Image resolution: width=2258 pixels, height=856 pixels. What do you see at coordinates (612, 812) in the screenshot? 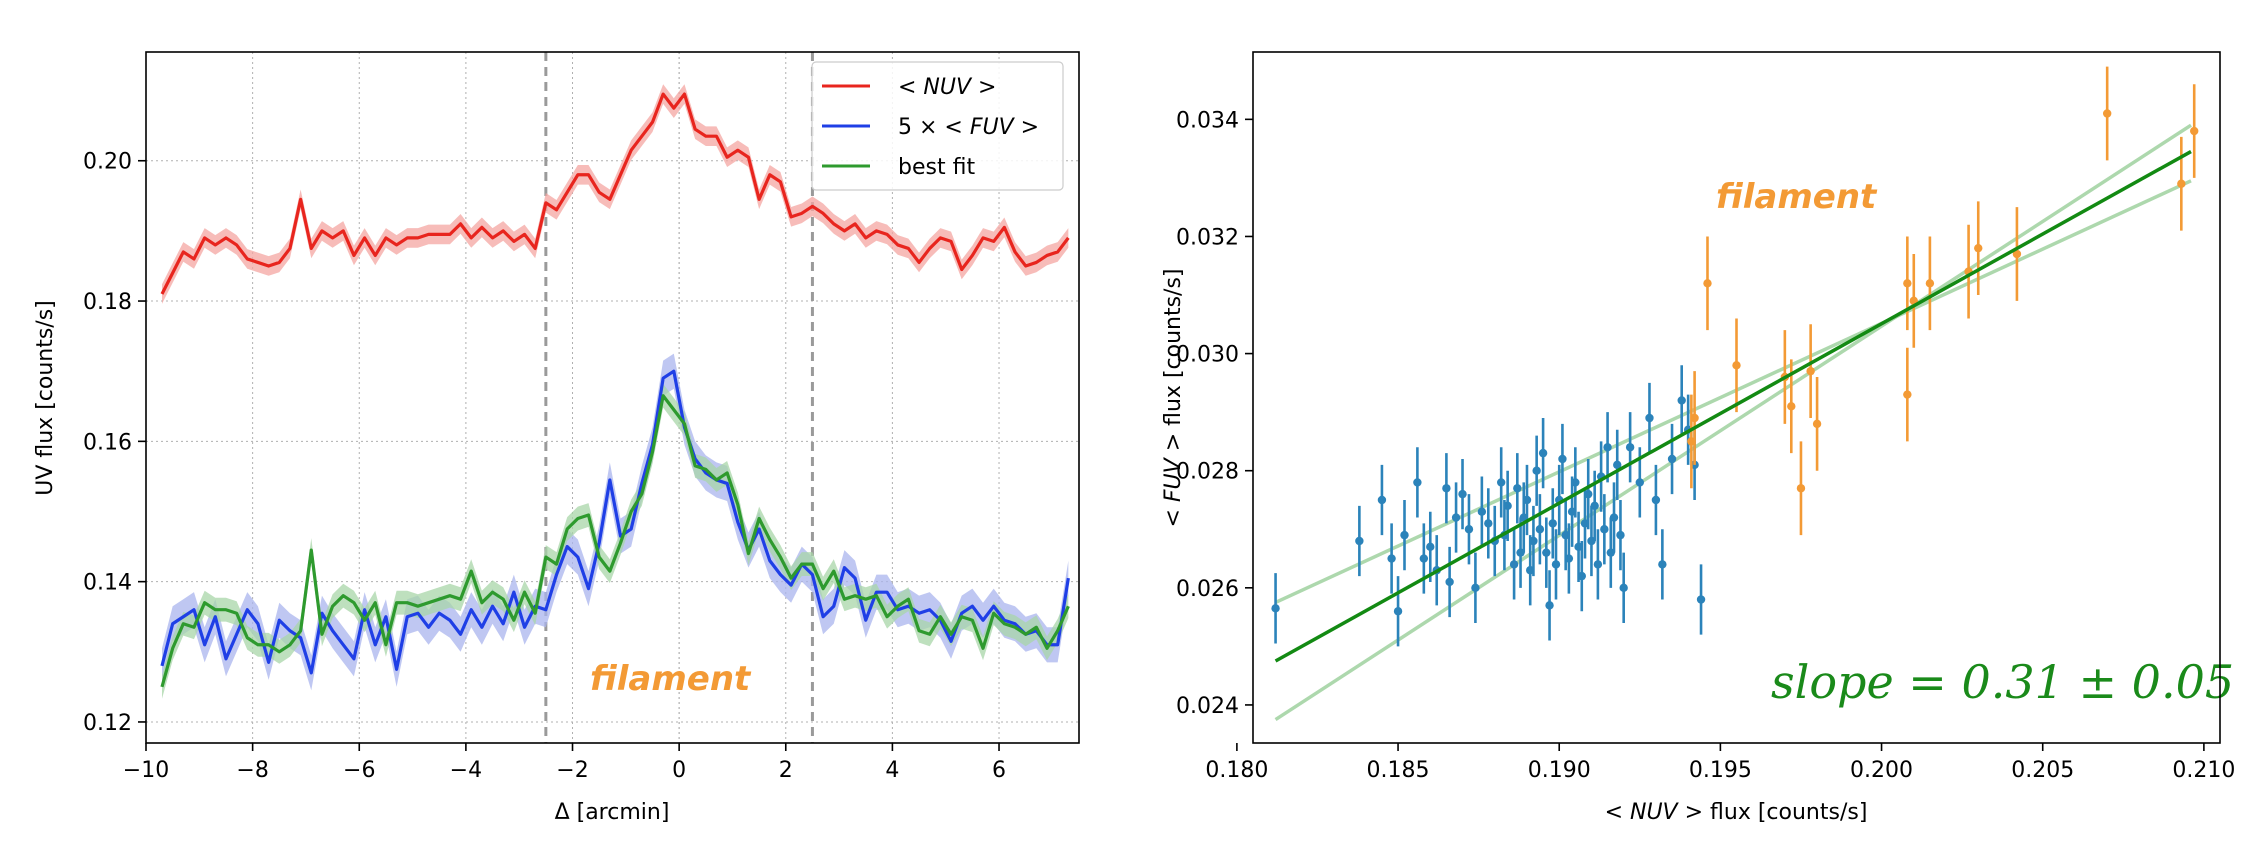
I see `left-x-axis-label: Δ [arcmin]` at bounding box center [612, 812].